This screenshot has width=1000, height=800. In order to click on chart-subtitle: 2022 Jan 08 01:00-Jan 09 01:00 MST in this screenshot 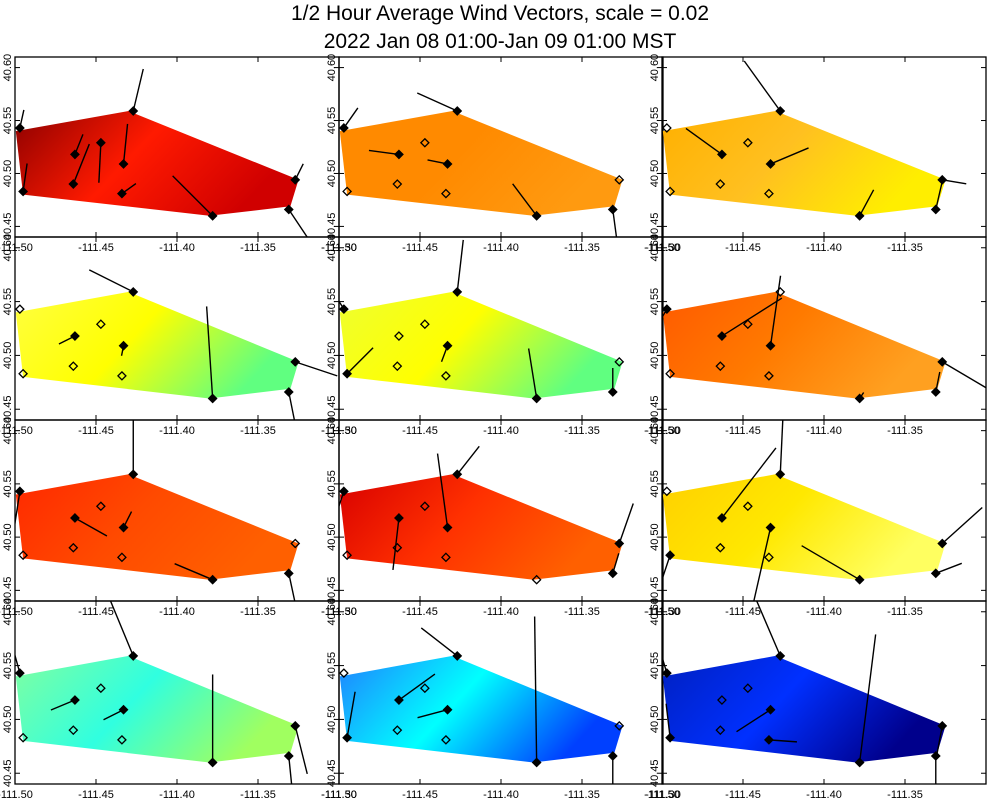, I will do `click(500, 41)`.